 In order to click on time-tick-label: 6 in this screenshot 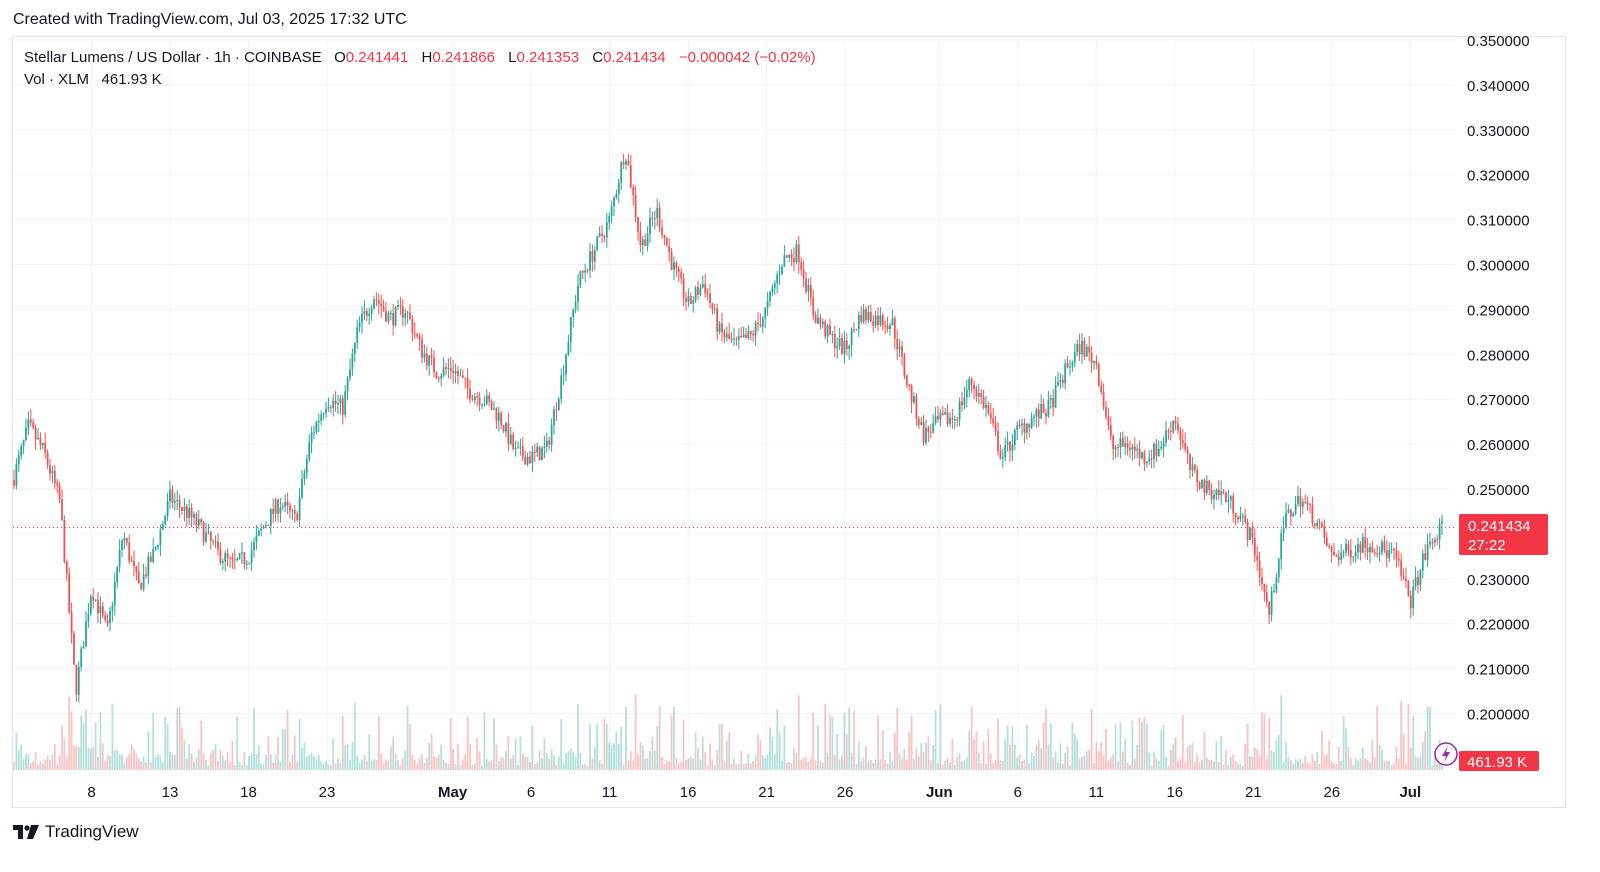, I will do `click(531, 792)`.